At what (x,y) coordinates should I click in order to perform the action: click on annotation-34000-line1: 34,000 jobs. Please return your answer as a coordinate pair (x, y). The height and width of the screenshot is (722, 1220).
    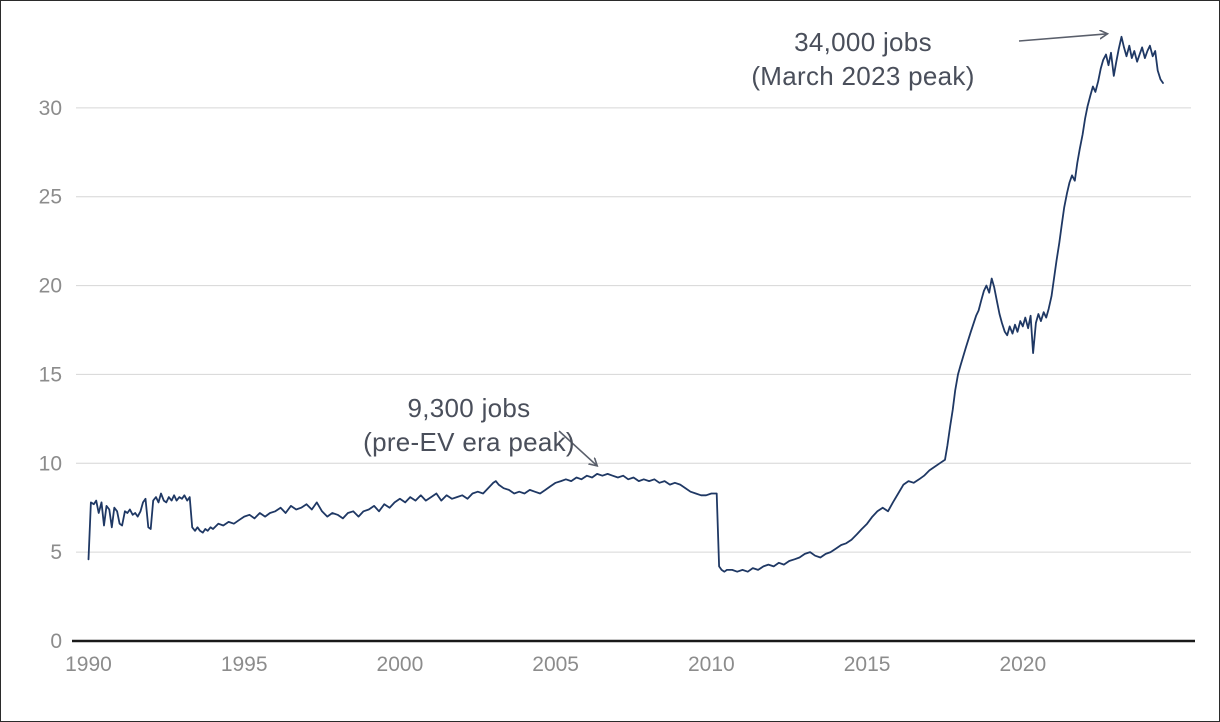
    Looking at the image, I should click on (863, 42).